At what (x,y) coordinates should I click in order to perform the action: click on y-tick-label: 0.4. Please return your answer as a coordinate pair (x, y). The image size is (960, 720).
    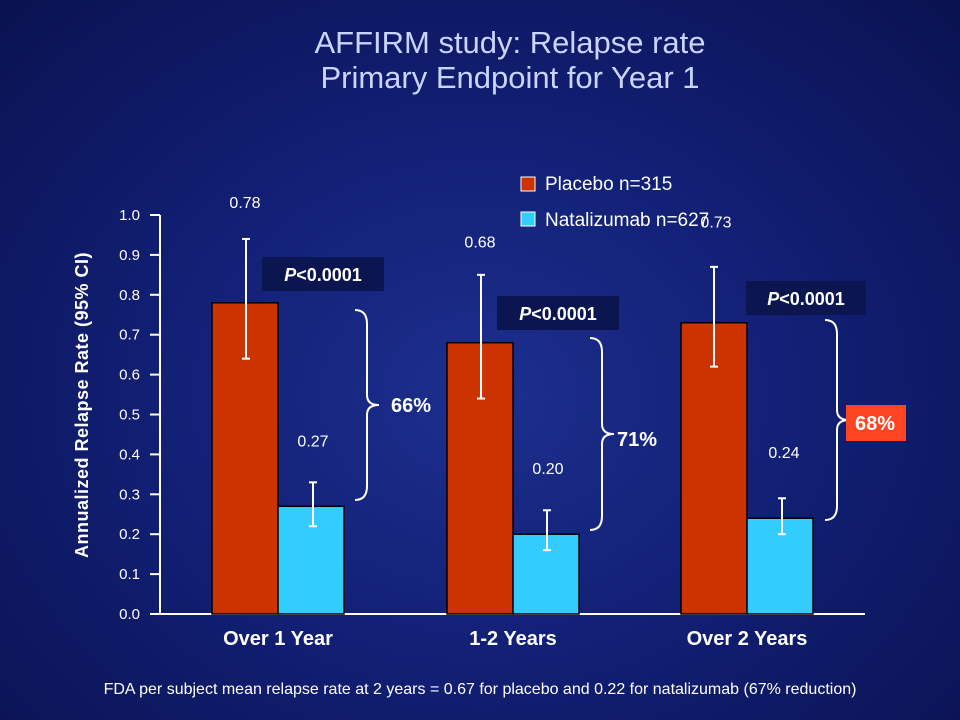
    Looking at the image, I should click on (129, 454).